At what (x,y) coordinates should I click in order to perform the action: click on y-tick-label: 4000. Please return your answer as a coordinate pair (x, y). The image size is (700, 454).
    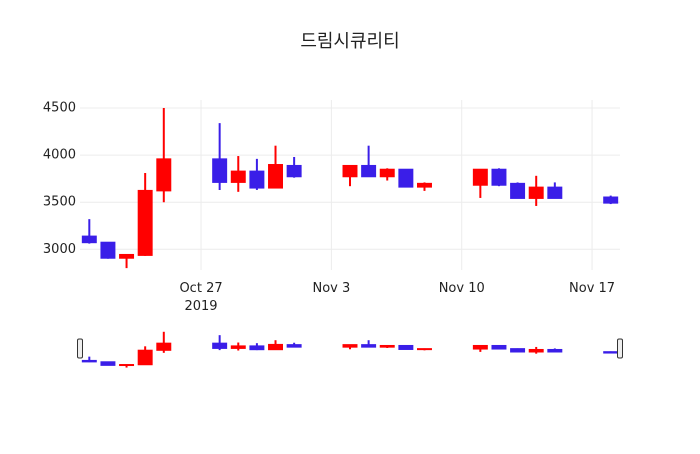
    Looking at the image, I should click on (59, 155).